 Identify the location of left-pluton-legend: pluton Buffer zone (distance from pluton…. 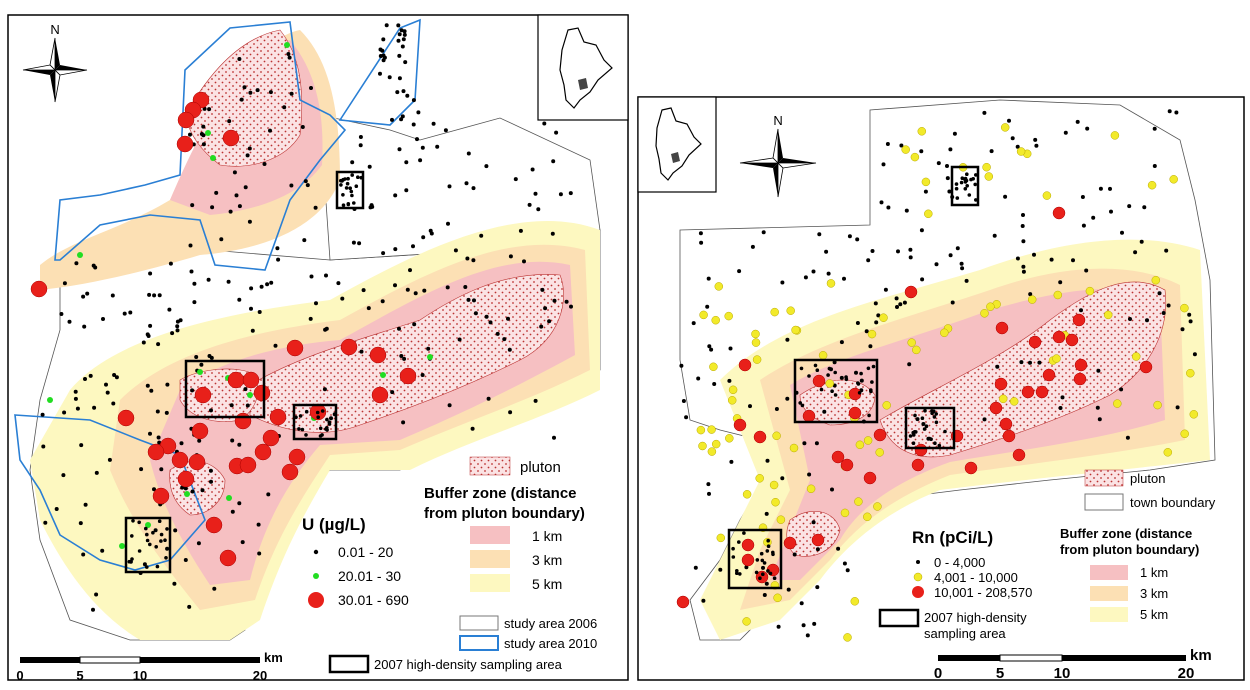
(504, 524).